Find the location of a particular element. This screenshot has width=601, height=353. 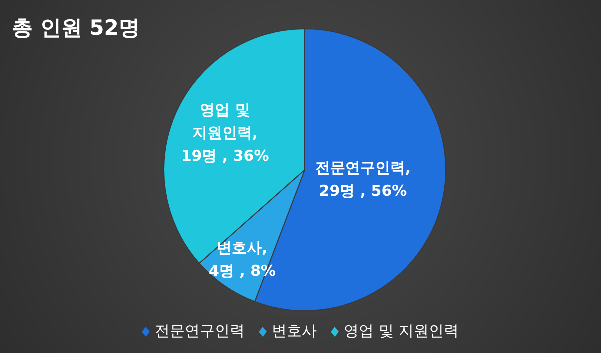

legend-label: 변호사 is located at coordinates (295, 331).